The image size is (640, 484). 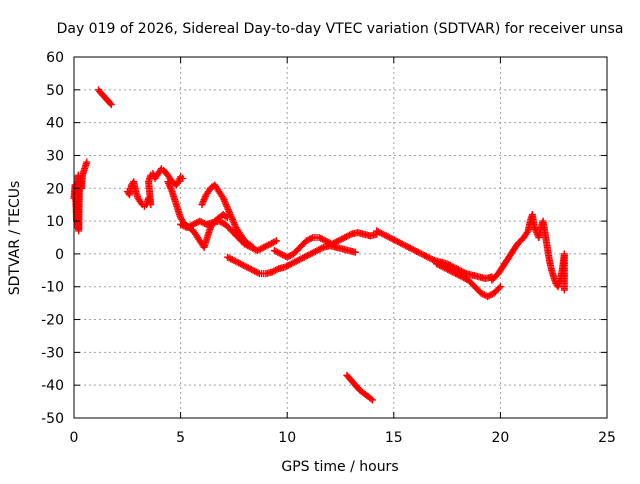 I want to click on y-tick-label: -30, so click(x=52, y=353).